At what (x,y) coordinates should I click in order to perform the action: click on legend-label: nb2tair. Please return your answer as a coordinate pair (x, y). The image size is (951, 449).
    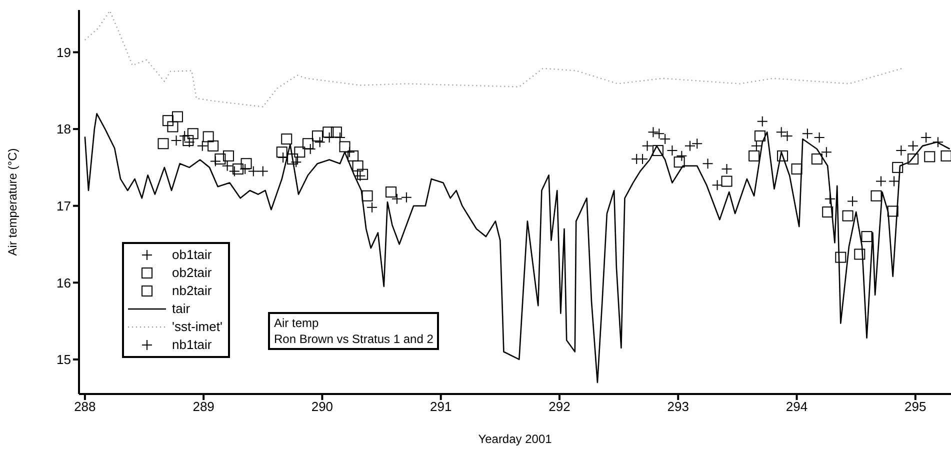
    Looking at the image, I should click on (192, 291).